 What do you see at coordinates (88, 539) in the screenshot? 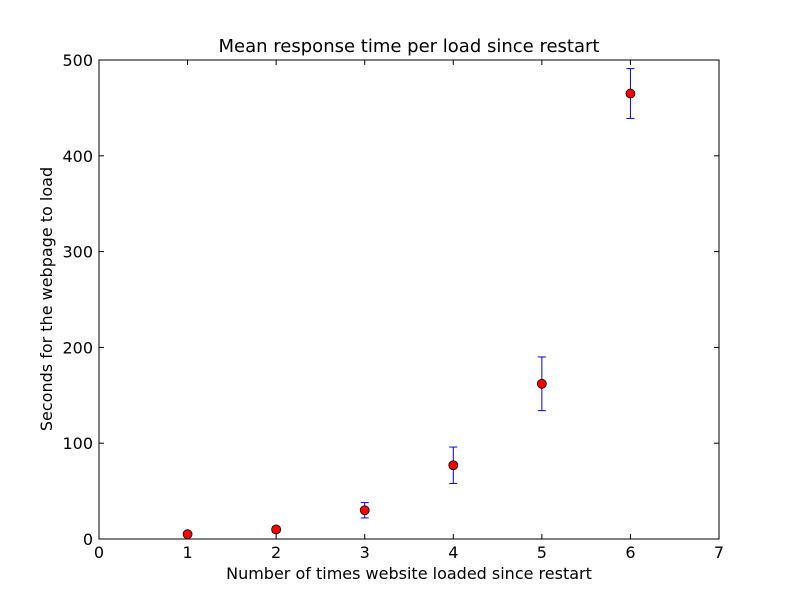
I see `y-tick-label: 0` at bounding box center [88, 539].